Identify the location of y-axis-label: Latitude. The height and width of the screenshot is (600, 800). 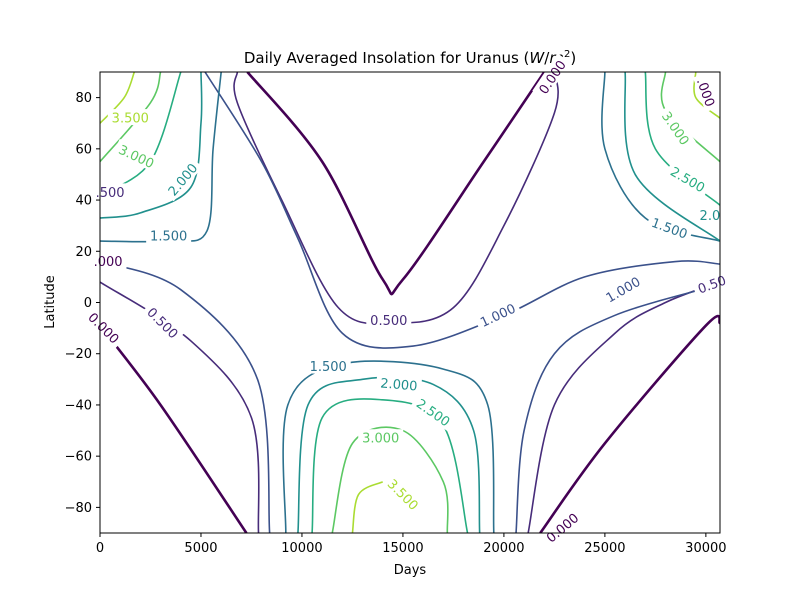
(50, 302).